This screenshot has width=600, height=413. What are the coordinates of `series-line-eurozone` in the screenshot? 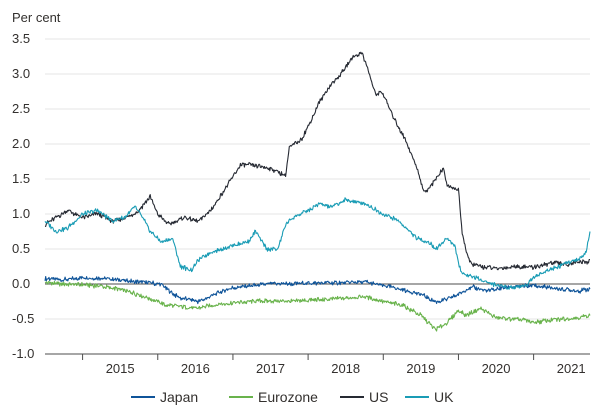 It's located at (317, 306).